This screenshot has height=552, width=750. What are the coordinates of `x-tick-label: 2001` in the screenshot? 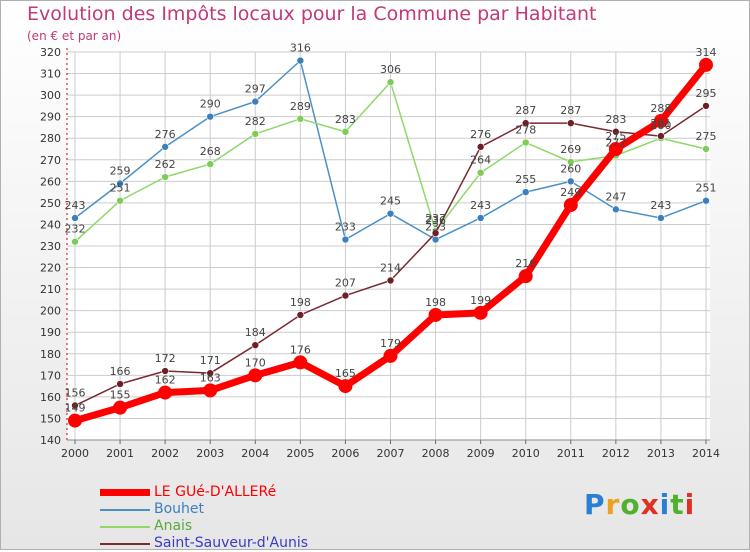 It's located at (120, 453).